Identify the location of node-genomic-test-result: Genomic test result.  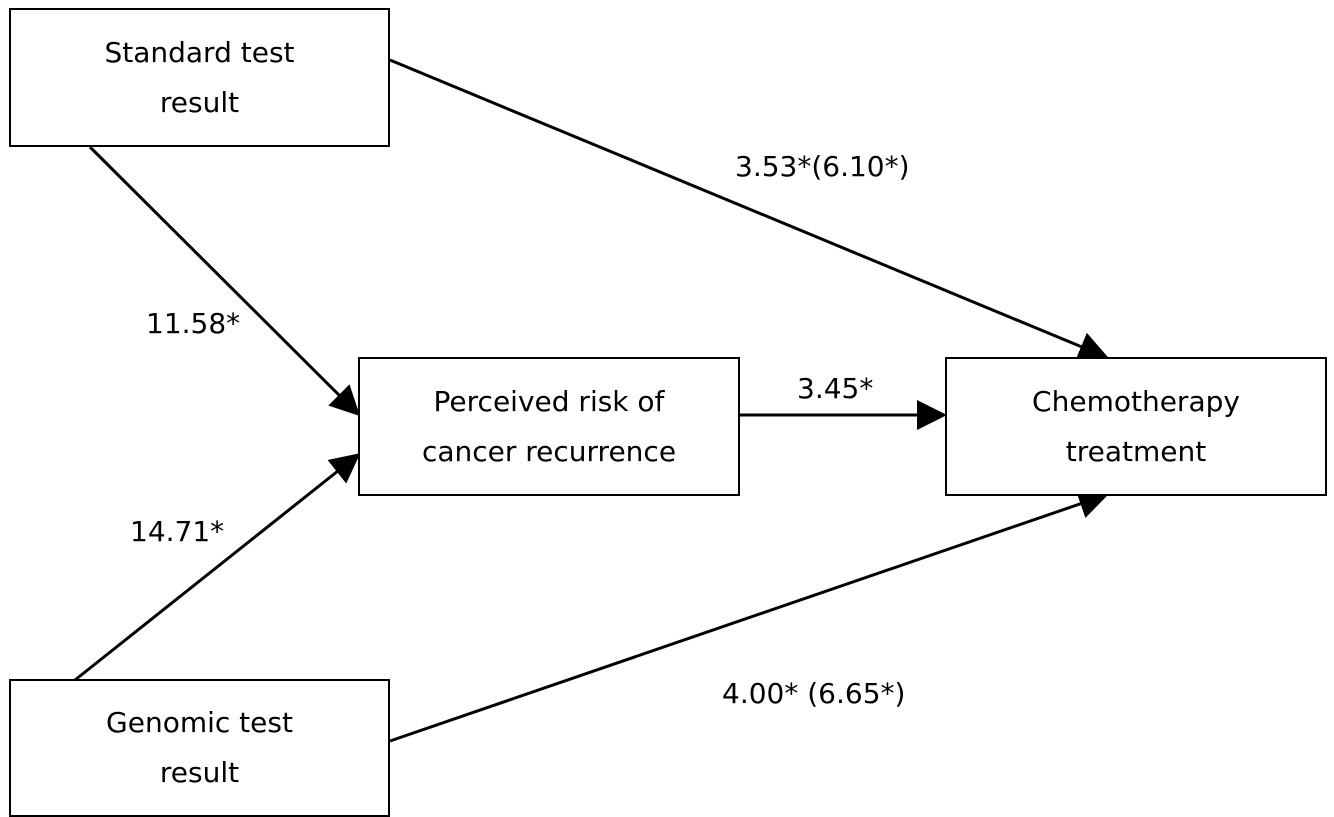
(199, 748).